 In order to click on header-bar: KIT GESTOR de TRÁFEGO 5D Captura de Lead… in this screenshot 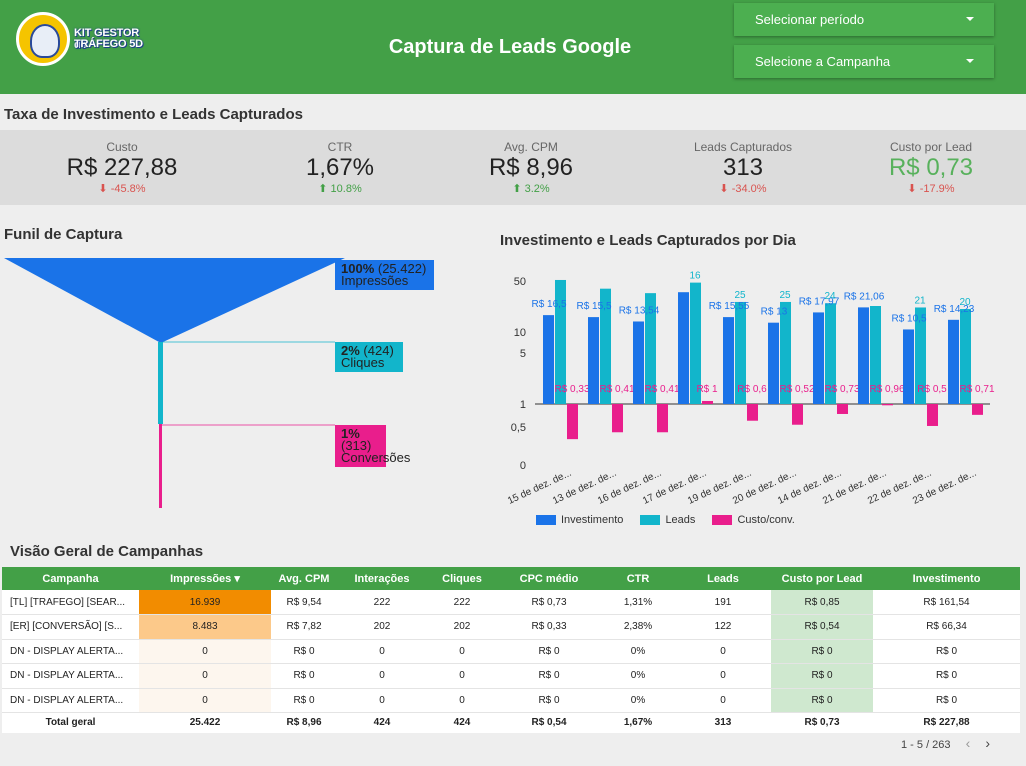, I will do `click(513, 47)`.